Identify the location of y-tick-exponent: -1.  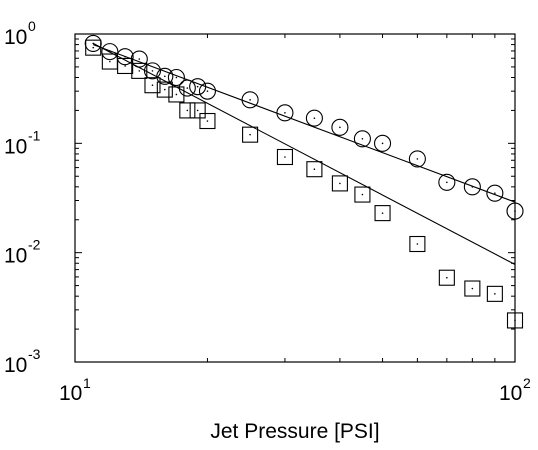
(34, 135).